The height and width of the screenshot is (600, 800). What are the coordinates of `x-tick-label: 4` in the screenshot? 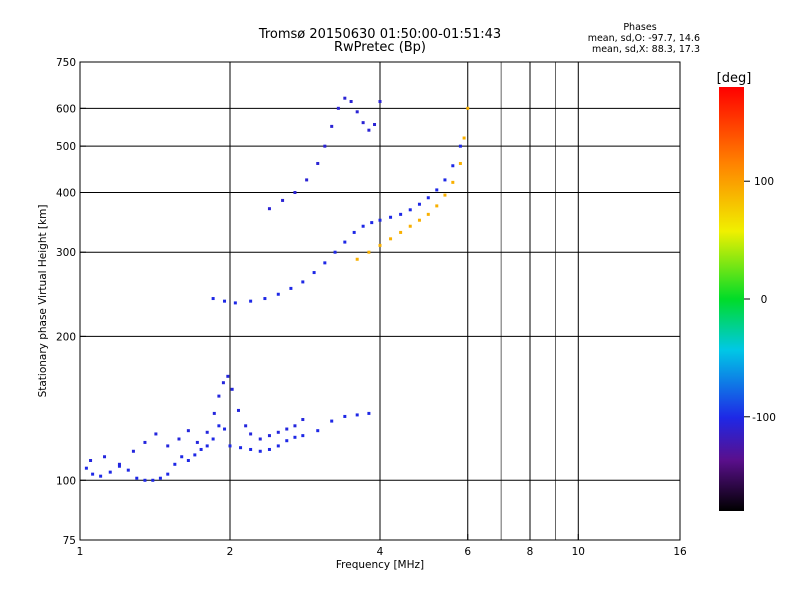 It's located at (380, 552).